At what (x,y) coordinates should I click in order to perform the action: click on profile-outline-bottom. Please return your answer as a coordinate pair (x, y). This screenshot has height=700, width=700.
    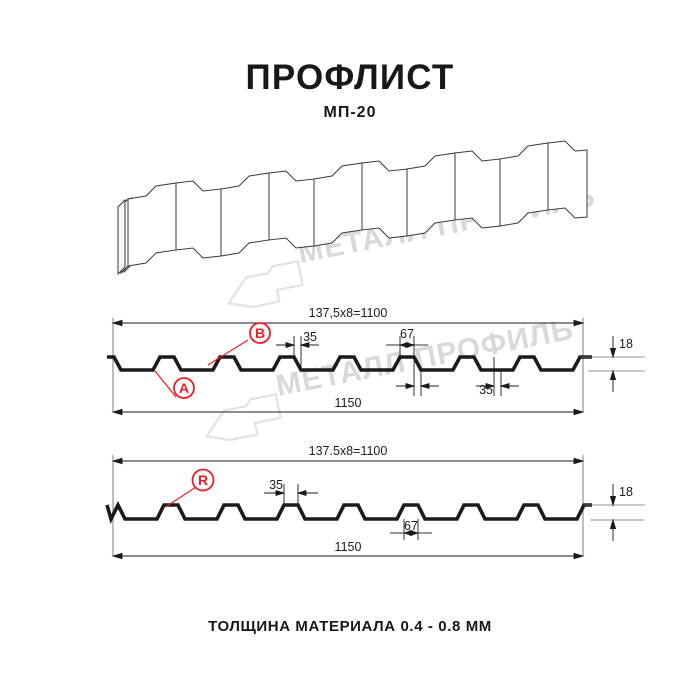
    Looking at the image, I should click on (348, 512).